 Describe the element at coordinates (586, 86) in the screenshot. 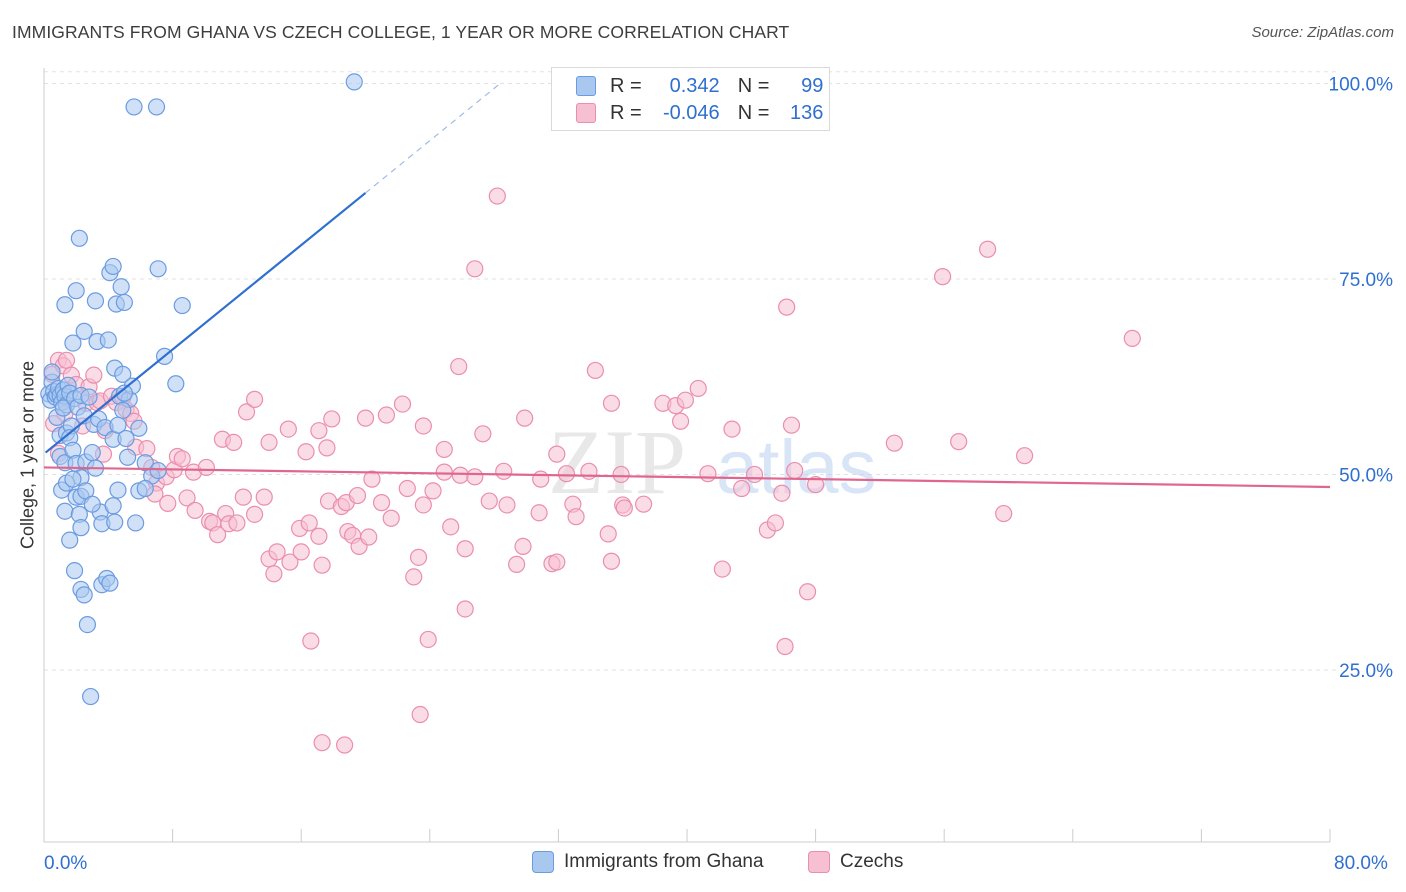

I see `legend-swatch-blue` at that location.